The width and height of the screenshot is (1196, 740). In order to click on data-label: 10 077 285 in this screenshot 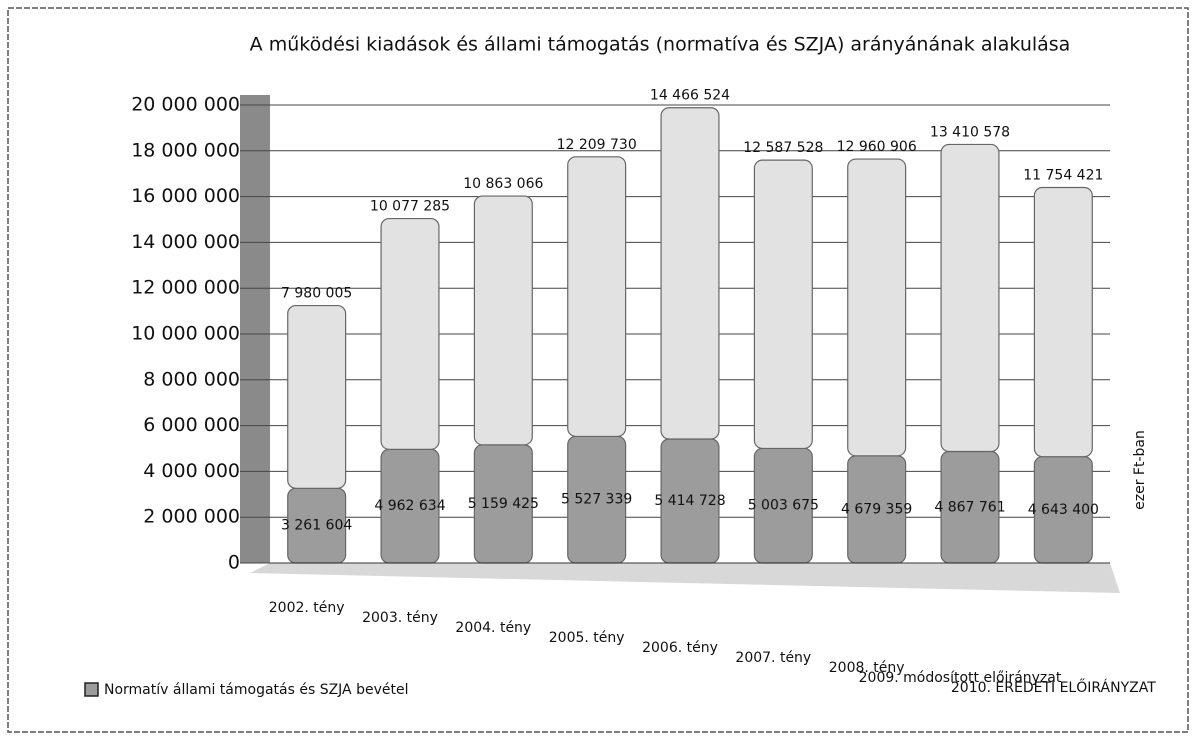, I will do `click(410, 207)`.